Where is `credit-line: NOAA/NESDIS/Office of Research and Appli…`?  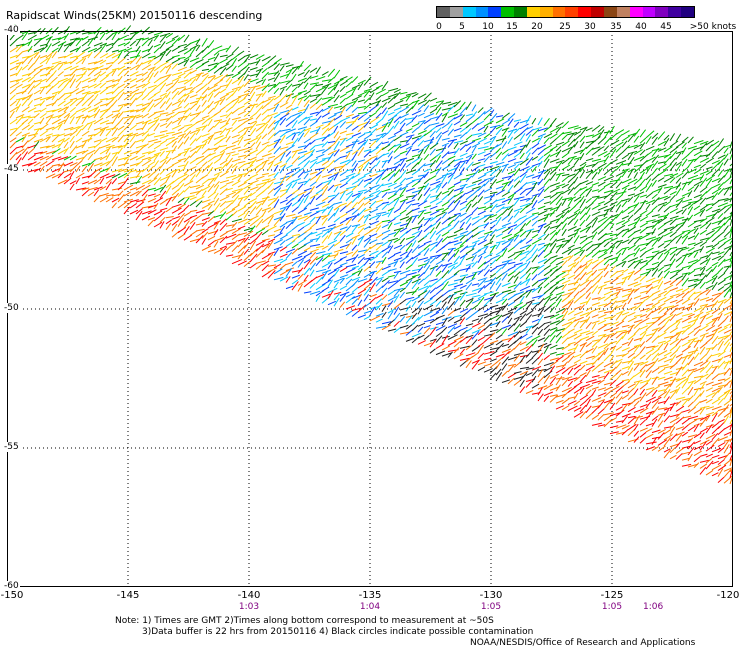 credit-line: NOAA/NESDIS/Office of Research and Appli… is located at coordinates (583, 643).